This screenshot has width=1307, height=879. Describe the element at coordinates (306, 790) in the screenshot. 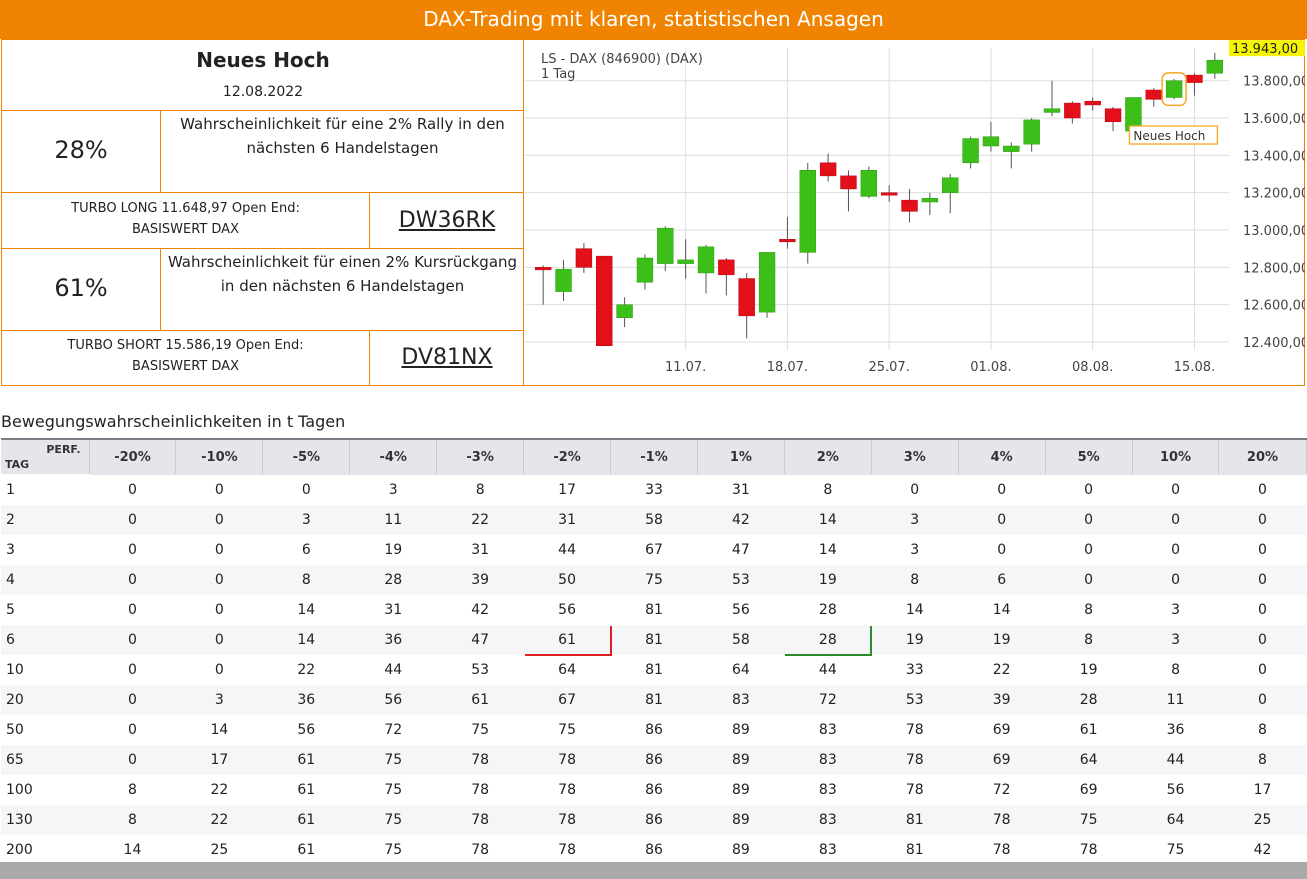

I see `probability-cell: 61` at that location.